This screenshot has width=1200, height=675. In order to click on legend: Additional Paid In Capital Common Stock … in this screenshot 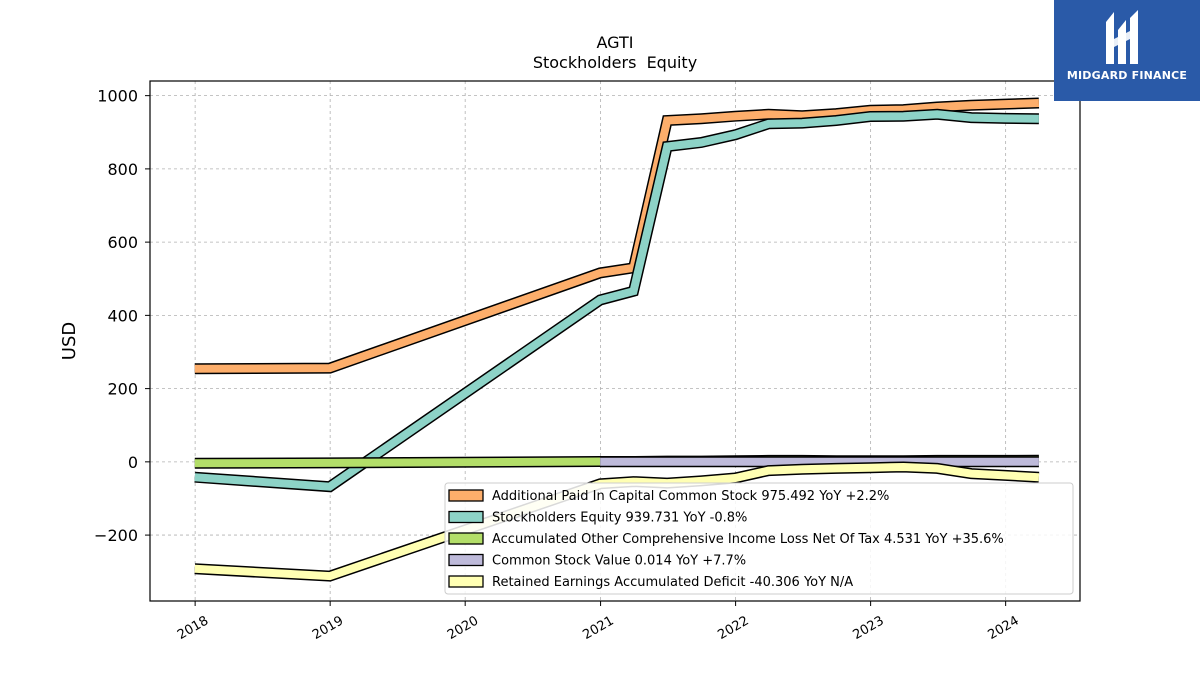, I will do `click(759, 538)`.